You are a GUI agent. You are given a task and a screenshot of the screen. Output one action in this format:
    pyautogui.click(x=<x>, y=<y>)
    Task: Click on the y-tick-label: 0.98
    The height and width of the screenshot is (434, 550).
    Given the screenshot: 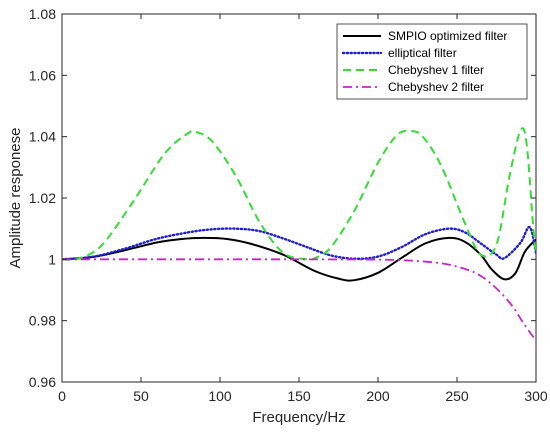 What is the action you would take?
    pyautogui.click(x=42, y=321)
    